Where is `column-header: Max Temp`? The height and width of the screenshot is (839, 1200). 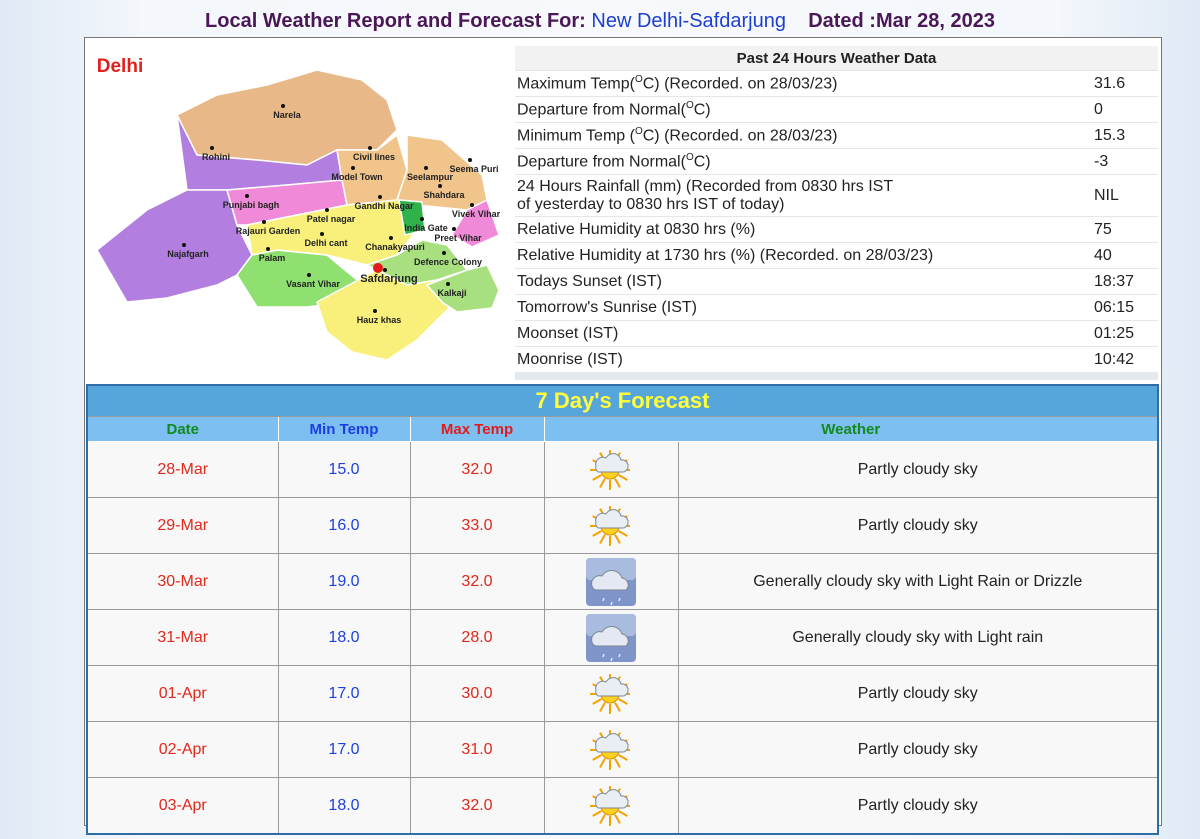 column-header: Max Temp is located at coordinates (477, 429).